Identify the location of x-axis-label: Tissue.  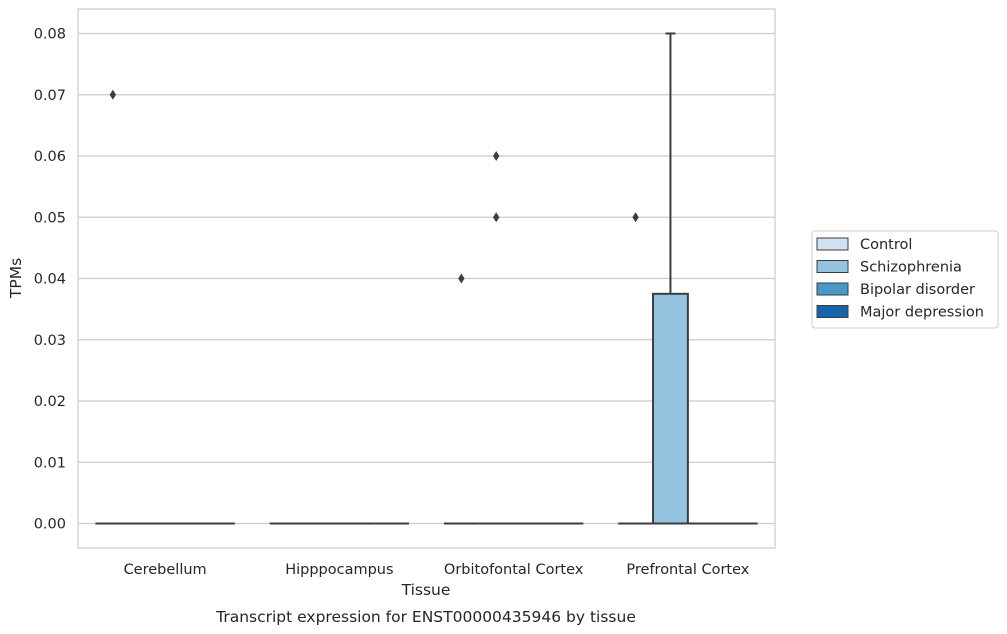
(426, 590).